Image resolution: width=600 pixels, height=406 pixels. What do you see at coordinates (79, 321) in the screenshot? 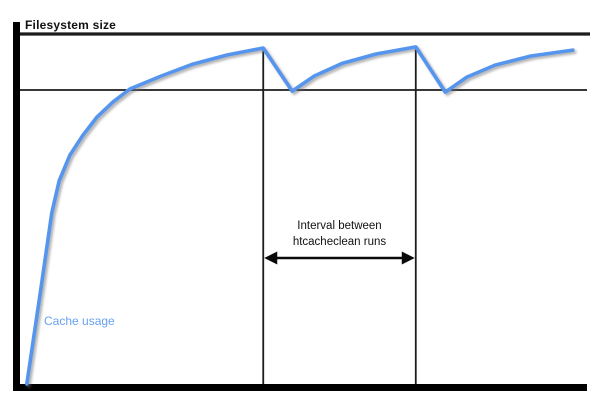
I see `cache-usage-label: Cache usage` at bounding box center [79, 321].